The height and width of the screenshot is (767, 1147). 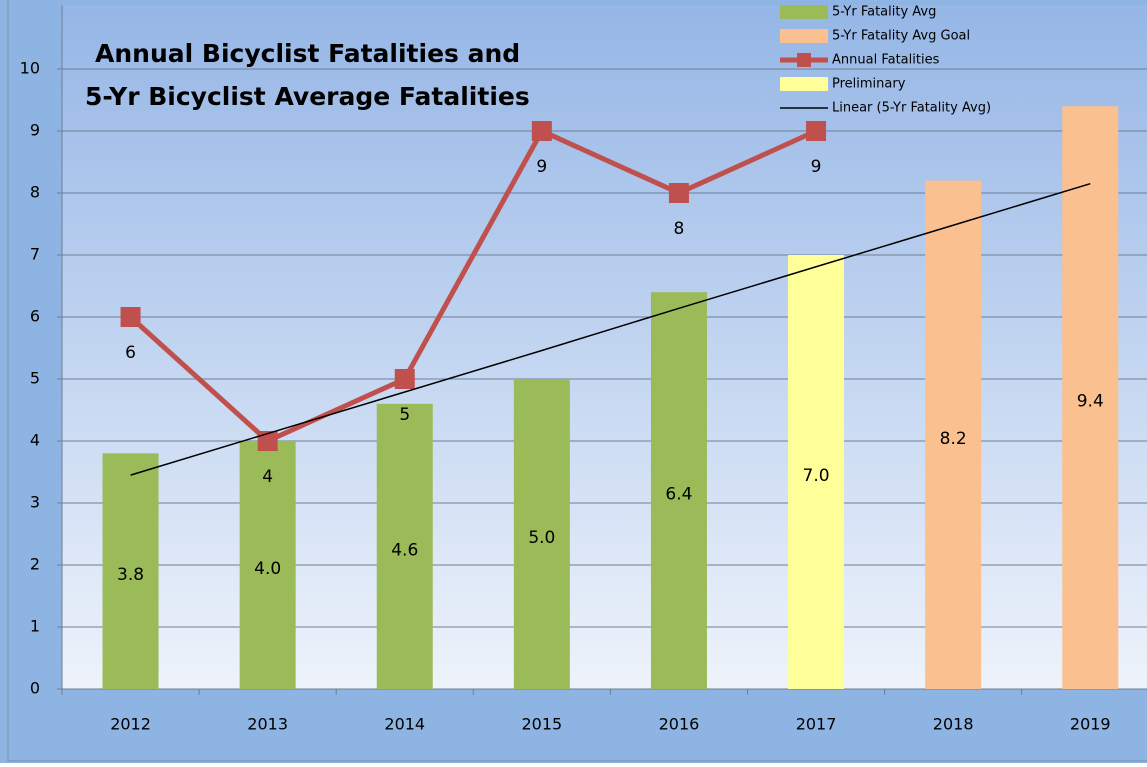 I want to click on legend-label: 5-Yr Fatality Avg, so click(x=884, y=12).